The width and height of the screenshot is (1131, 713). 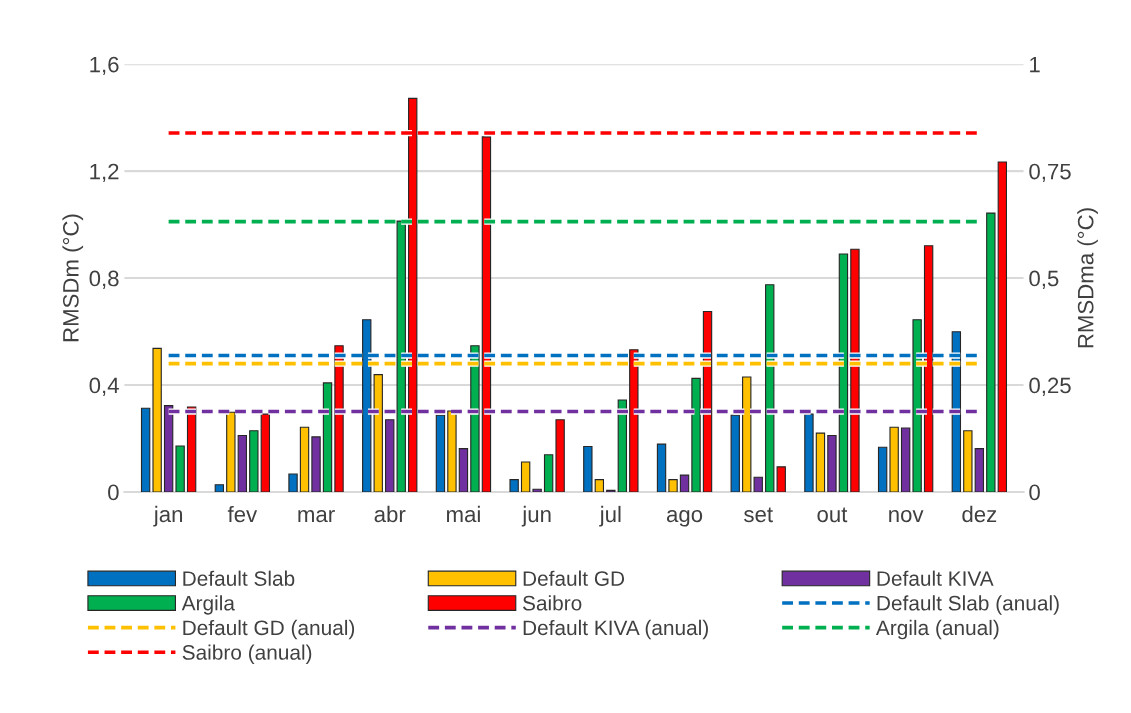 What do you see at coordinates (239, 578) in the screenshot?
I see `legend-label: Default Slab` at bounding box center [239, 578].